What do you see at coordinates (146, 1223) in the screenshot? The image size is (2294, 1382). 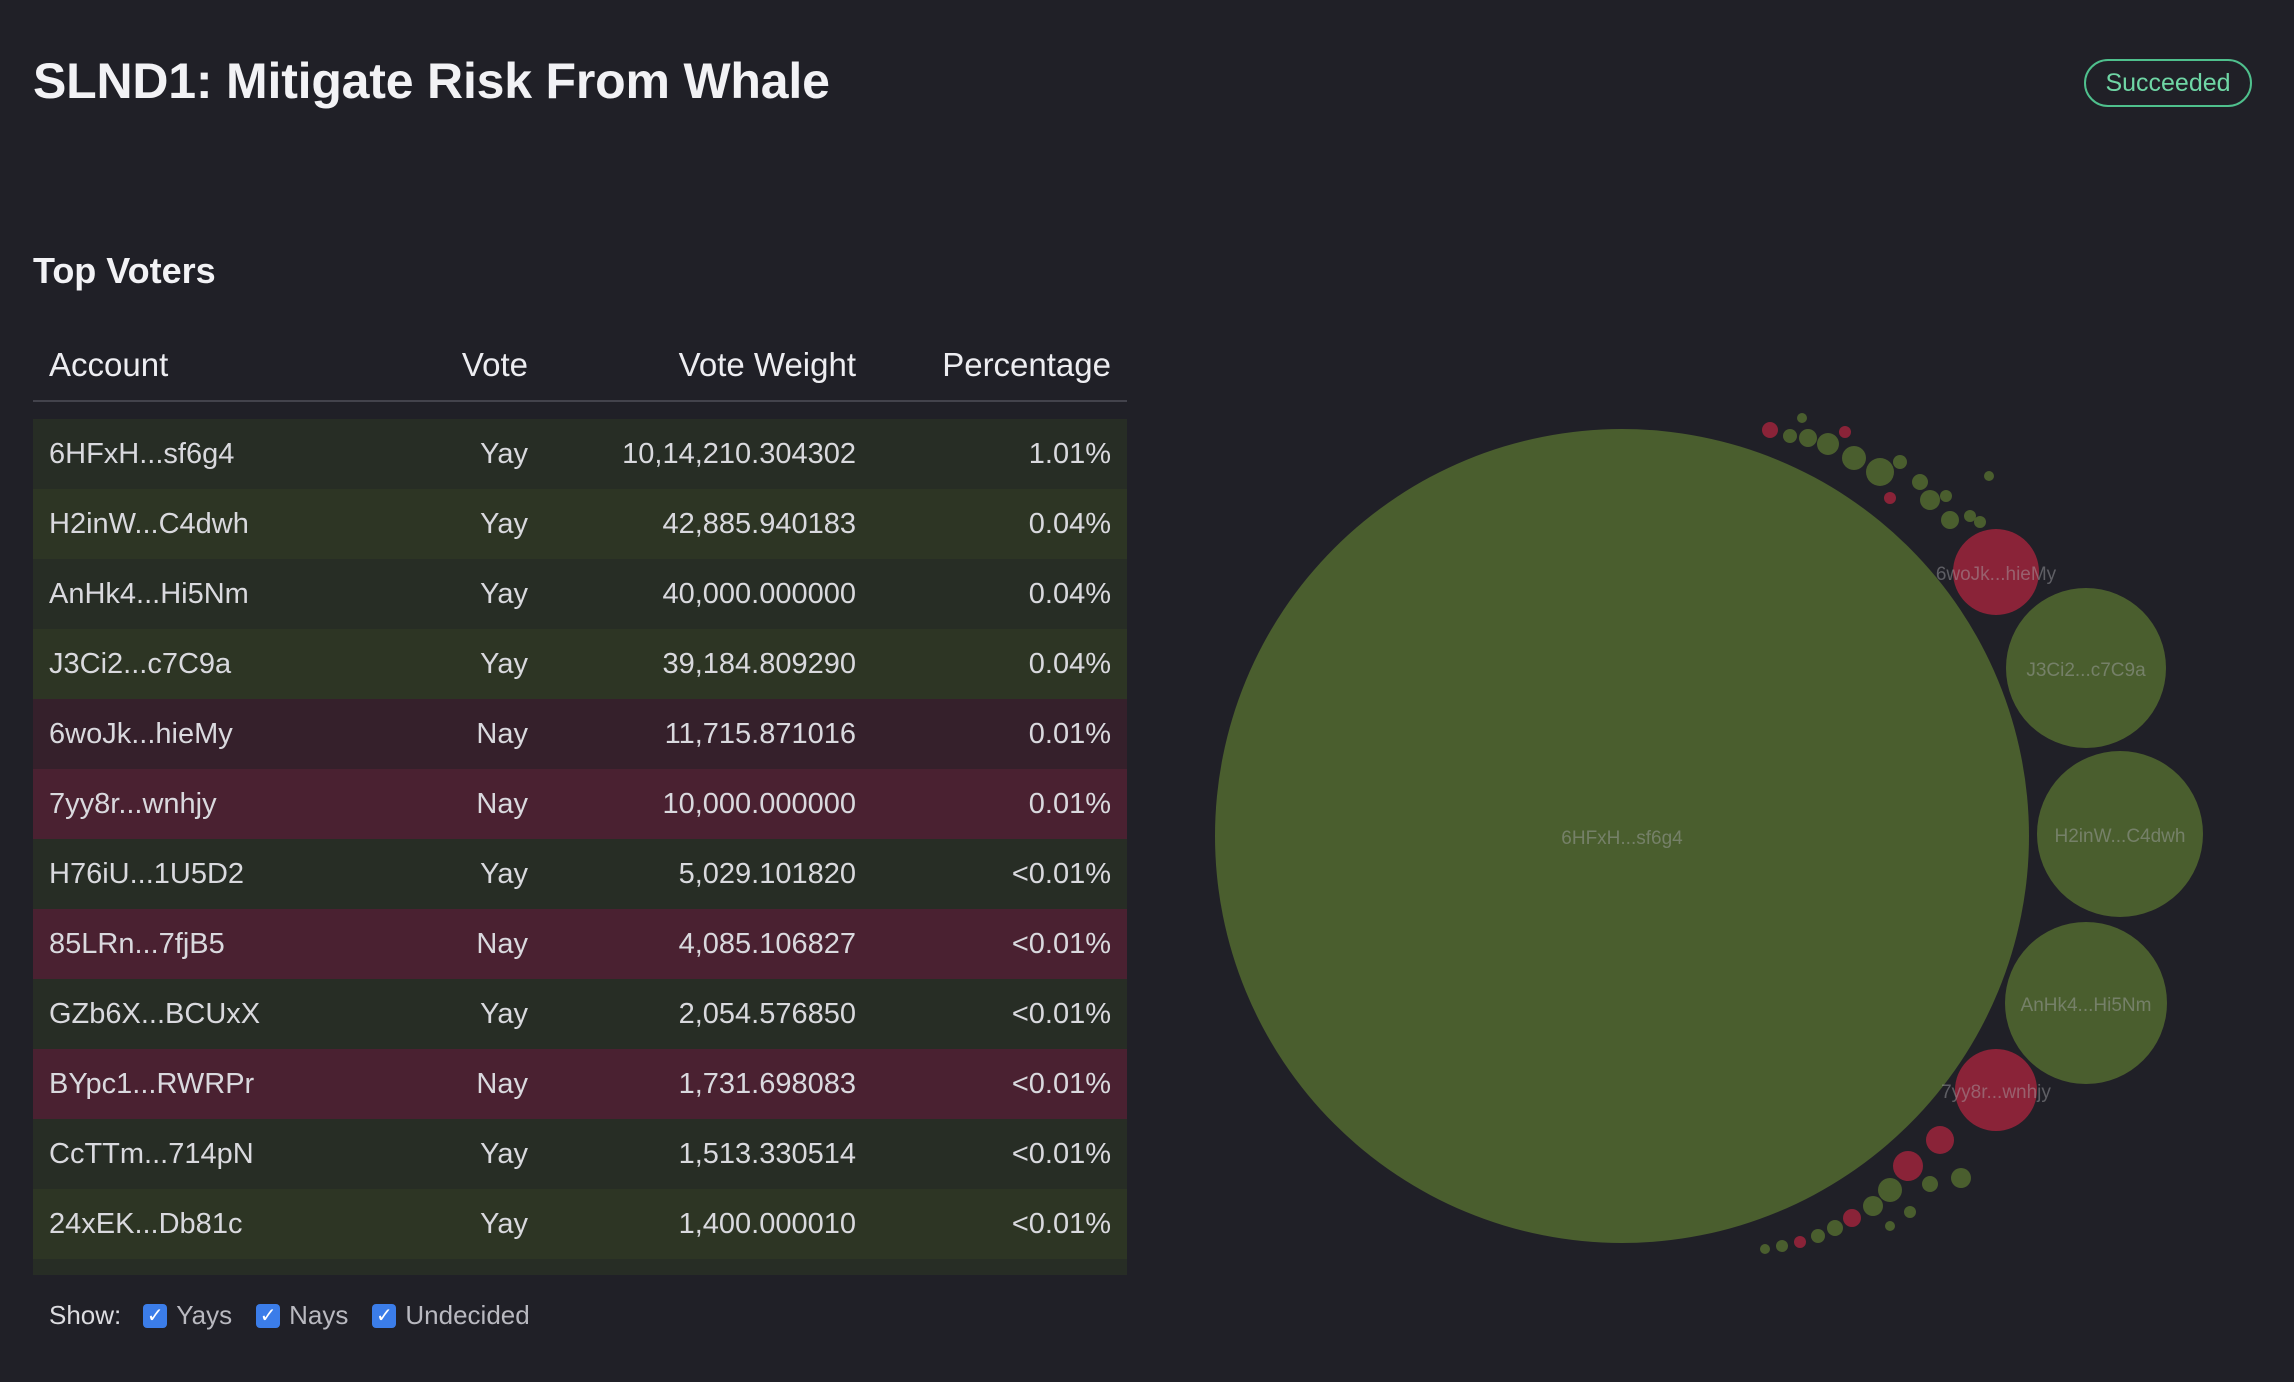 I see `account-cell: 24xEK...Db81c` at bounding box center [146, 1223].